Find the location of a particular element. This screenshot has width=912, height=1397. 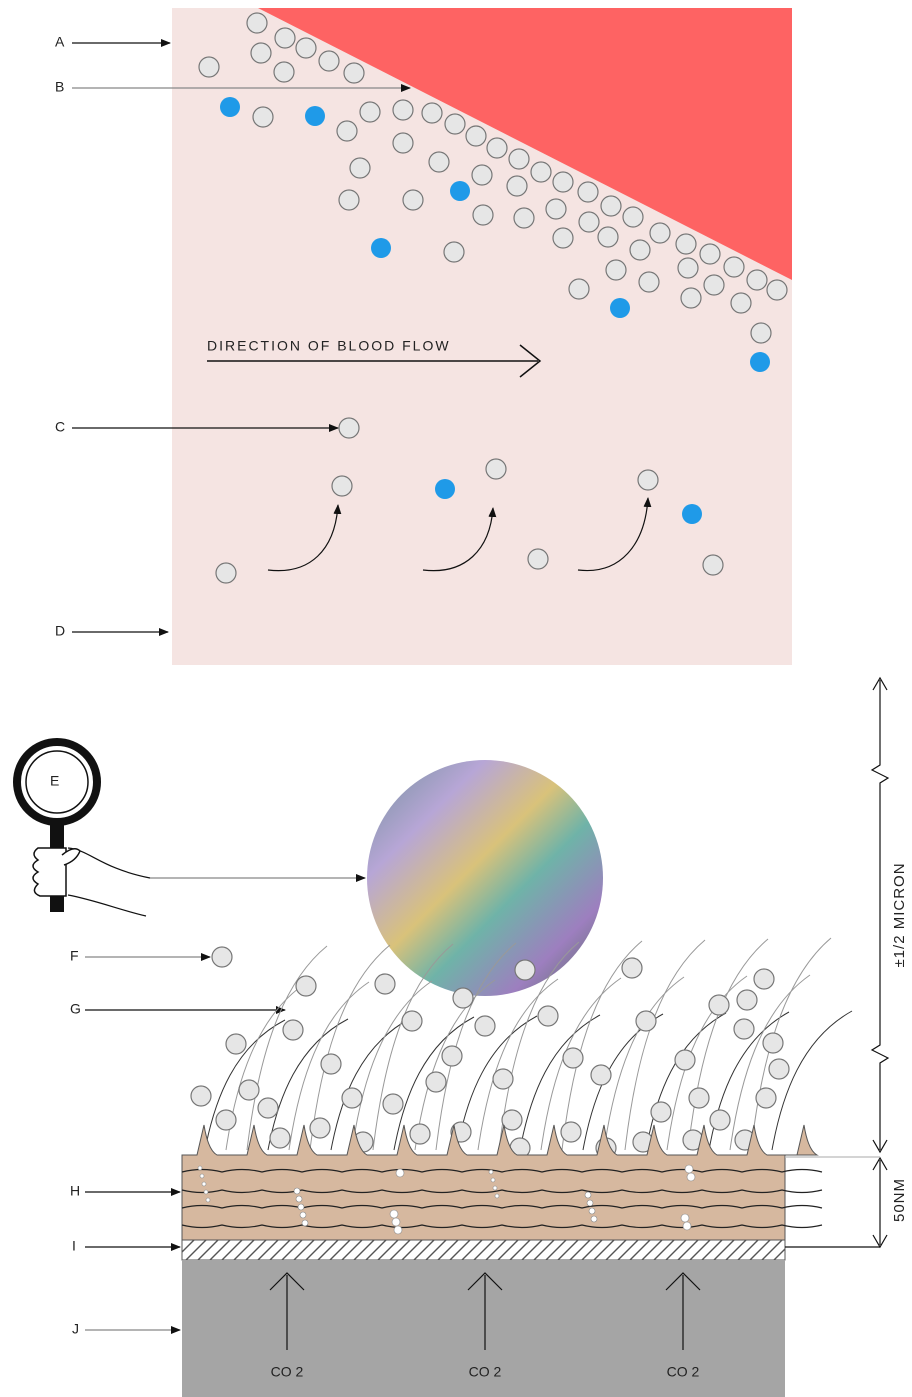

layer-lines is located at coordinates (502, 1198).